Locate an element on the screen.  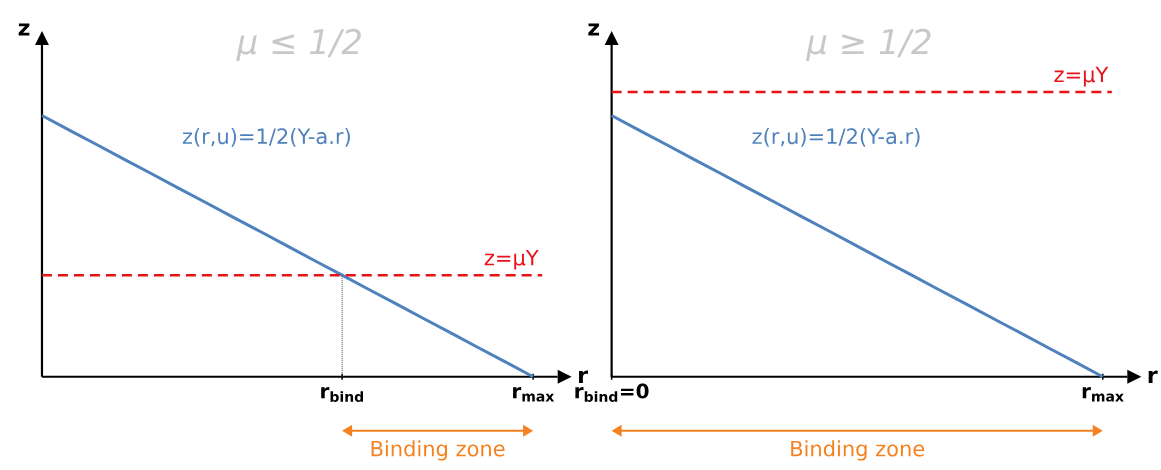
x-tick-label: r$_{bind}$=0 is located at coordinates (612, 393).